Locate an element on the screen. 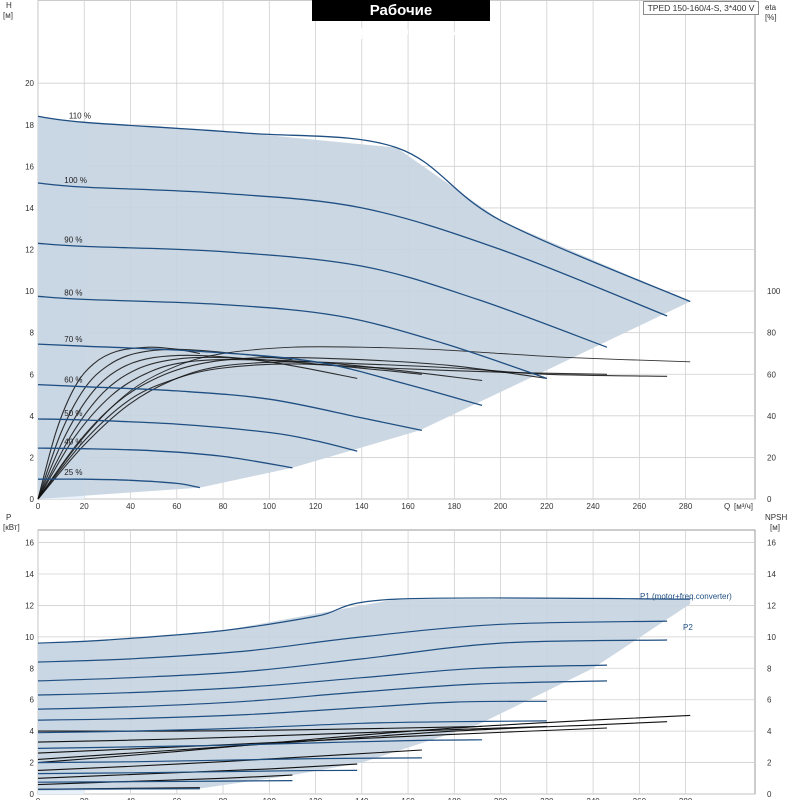  y-right-axis-label: eta is located at coordinates (771, 7).